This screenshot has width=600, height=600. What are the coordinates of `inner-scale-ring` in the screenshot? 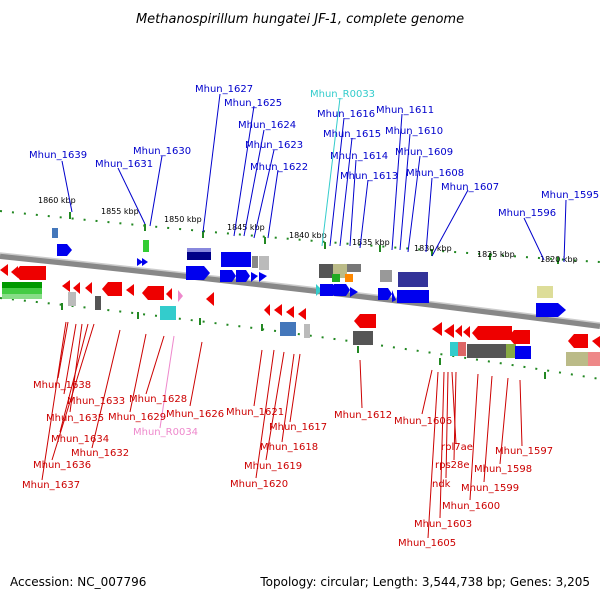 It's located at (300, 338).